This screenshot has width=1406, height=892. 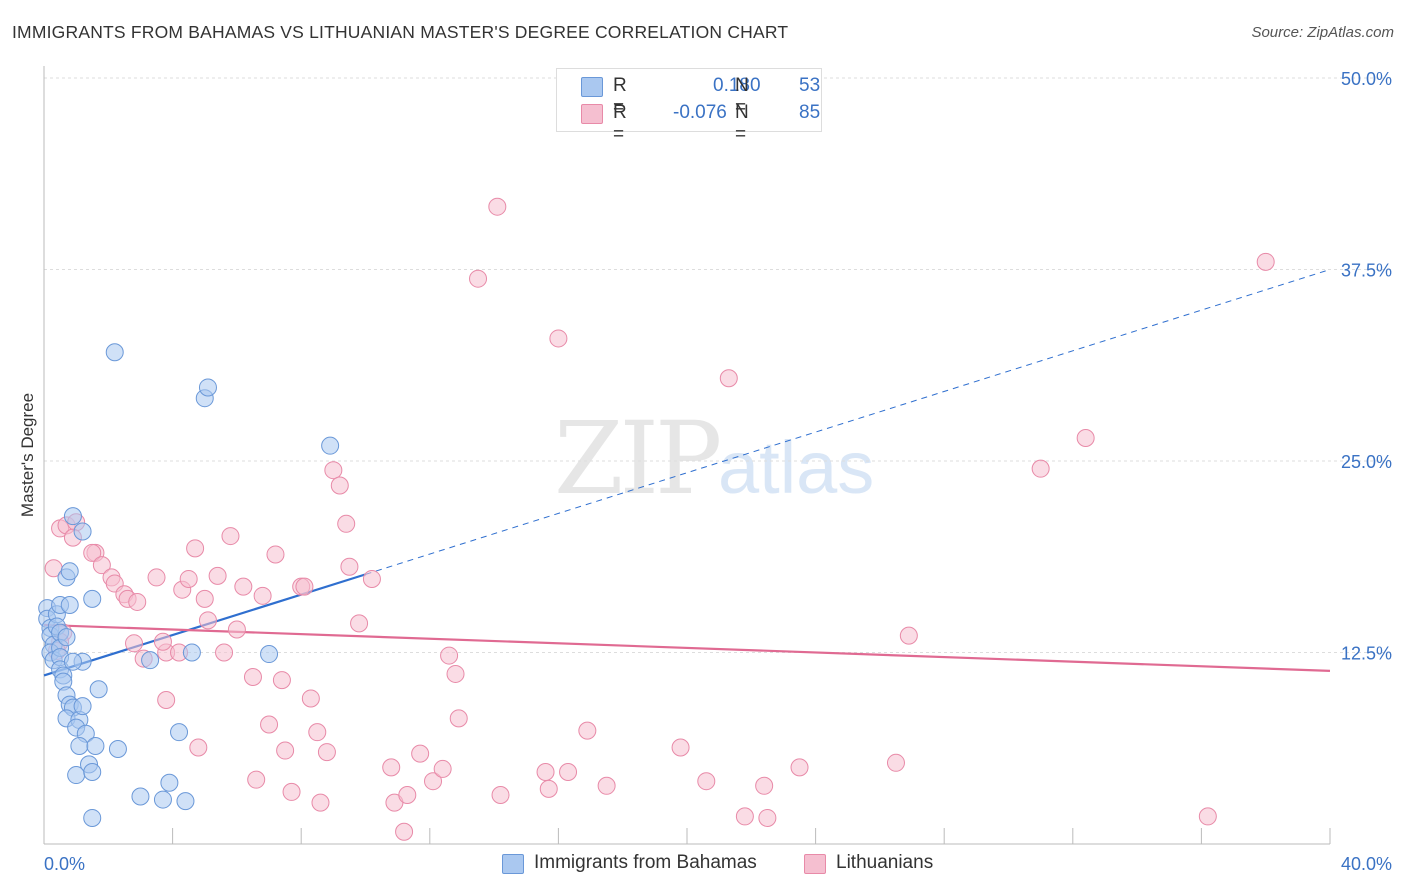 I want to click on legend: R = 0.180 N = 53 R = -0.076 N = 85, so click(x=689, y=106).